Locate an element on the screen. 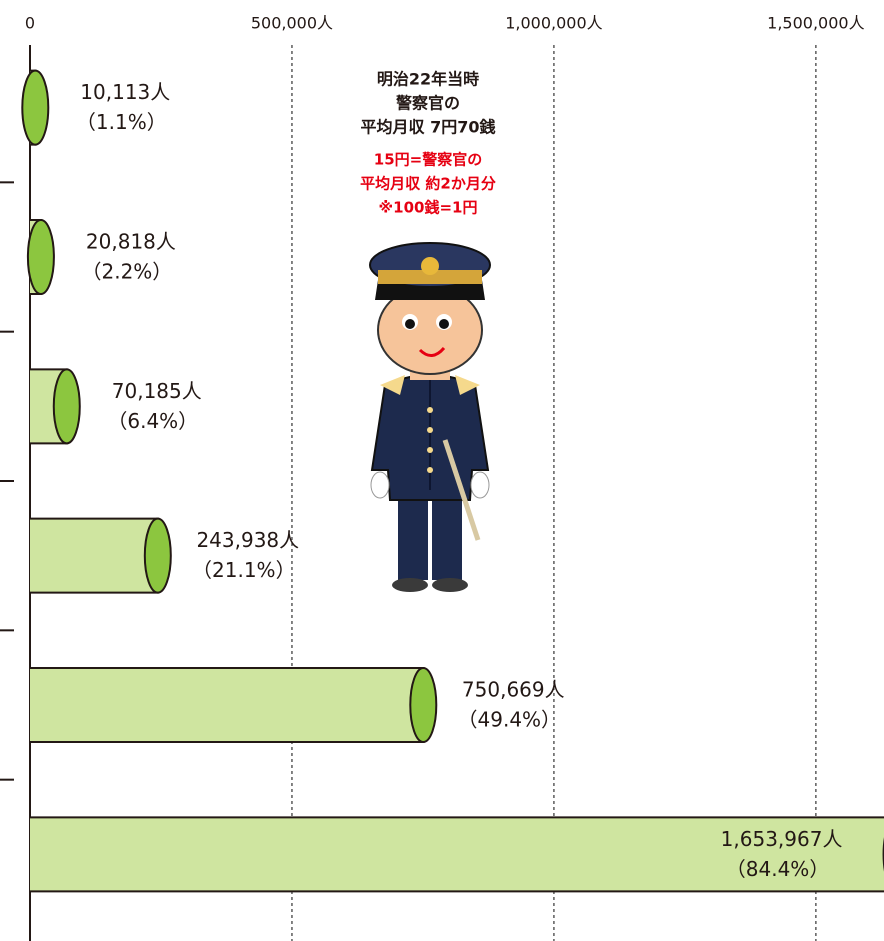 The image size is (884, 941). value-label: 750,669人 is located at coordinates (513, 690).